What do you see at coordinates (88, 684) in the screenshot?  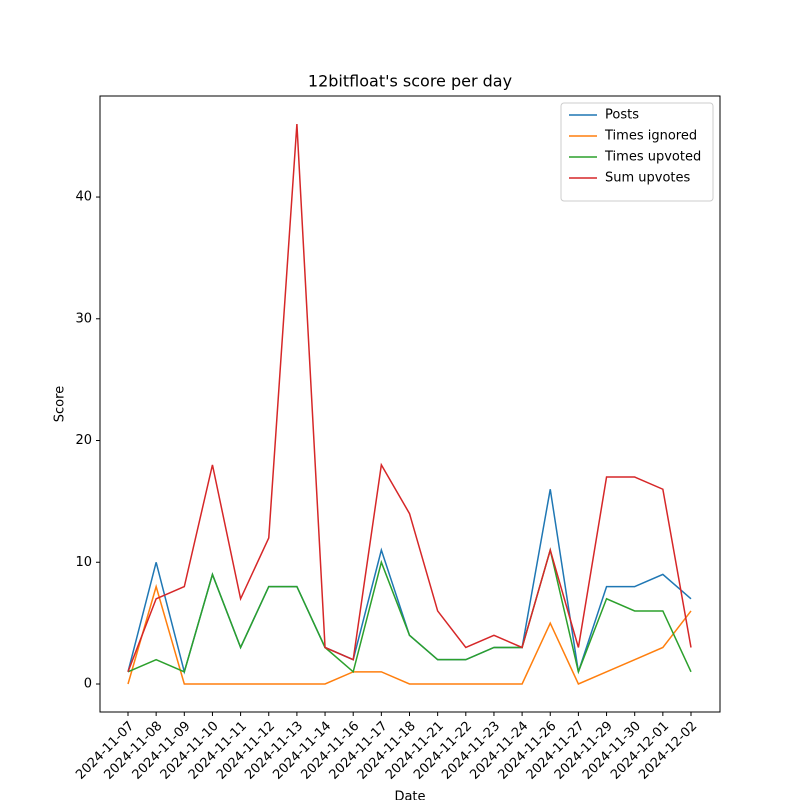 I see `y-tick-label: 0` at bounding box center [88, 684].